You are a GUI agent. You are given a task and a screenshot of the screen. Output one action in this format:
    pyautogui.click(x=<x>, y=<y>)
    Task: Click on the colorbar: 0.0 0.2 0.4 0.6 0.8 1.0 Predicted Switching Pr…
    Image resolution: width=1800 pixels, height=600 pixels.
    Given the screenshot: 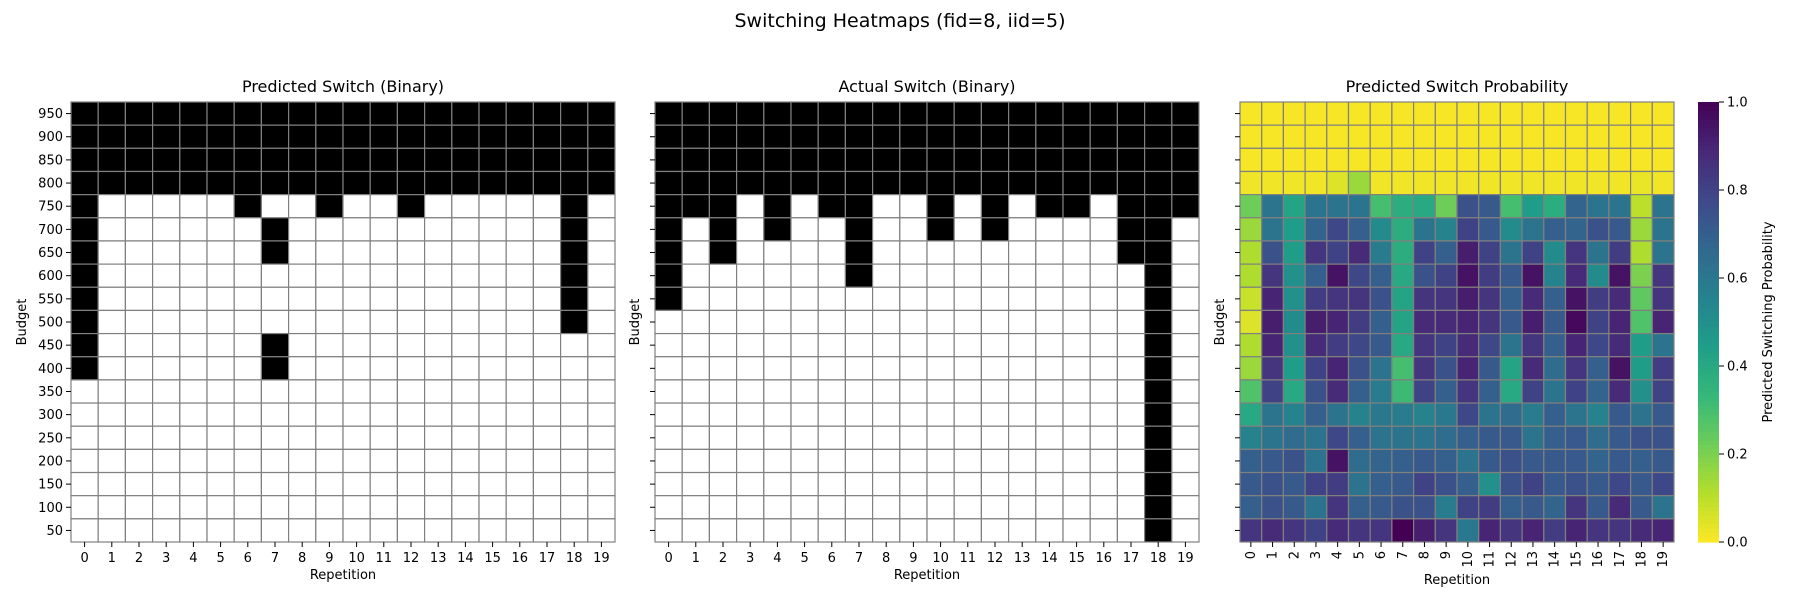 What is the action you would take?
    pyautogui.click(x=1737, y=323)
    